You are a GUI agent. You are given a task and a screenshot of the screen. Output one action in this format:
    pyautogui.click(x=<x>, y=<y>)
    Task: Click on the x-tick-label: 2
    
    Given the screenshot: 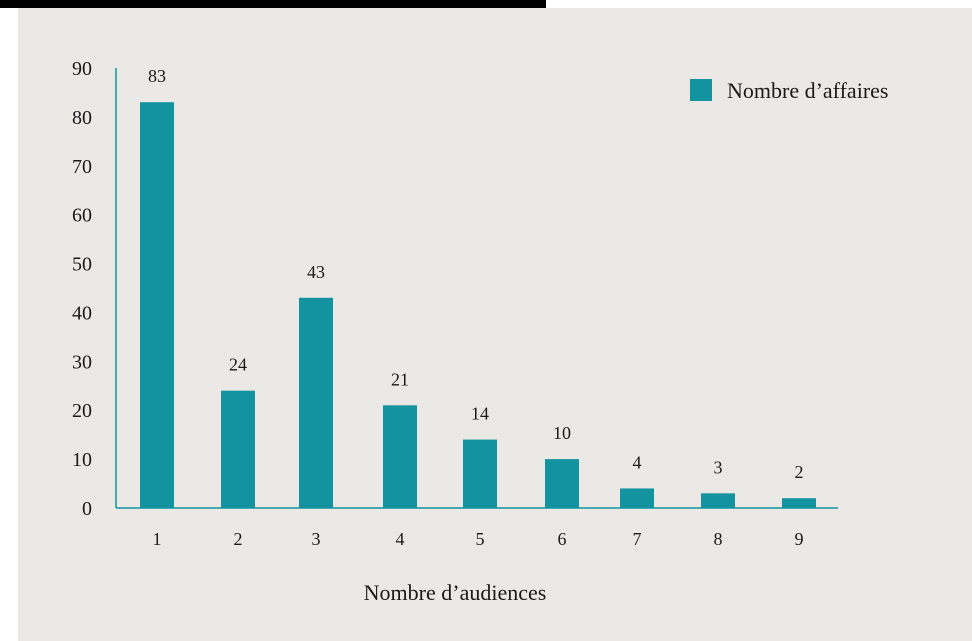 What is the action you would take?
    pyautogui.click(x=238, y=539)
    